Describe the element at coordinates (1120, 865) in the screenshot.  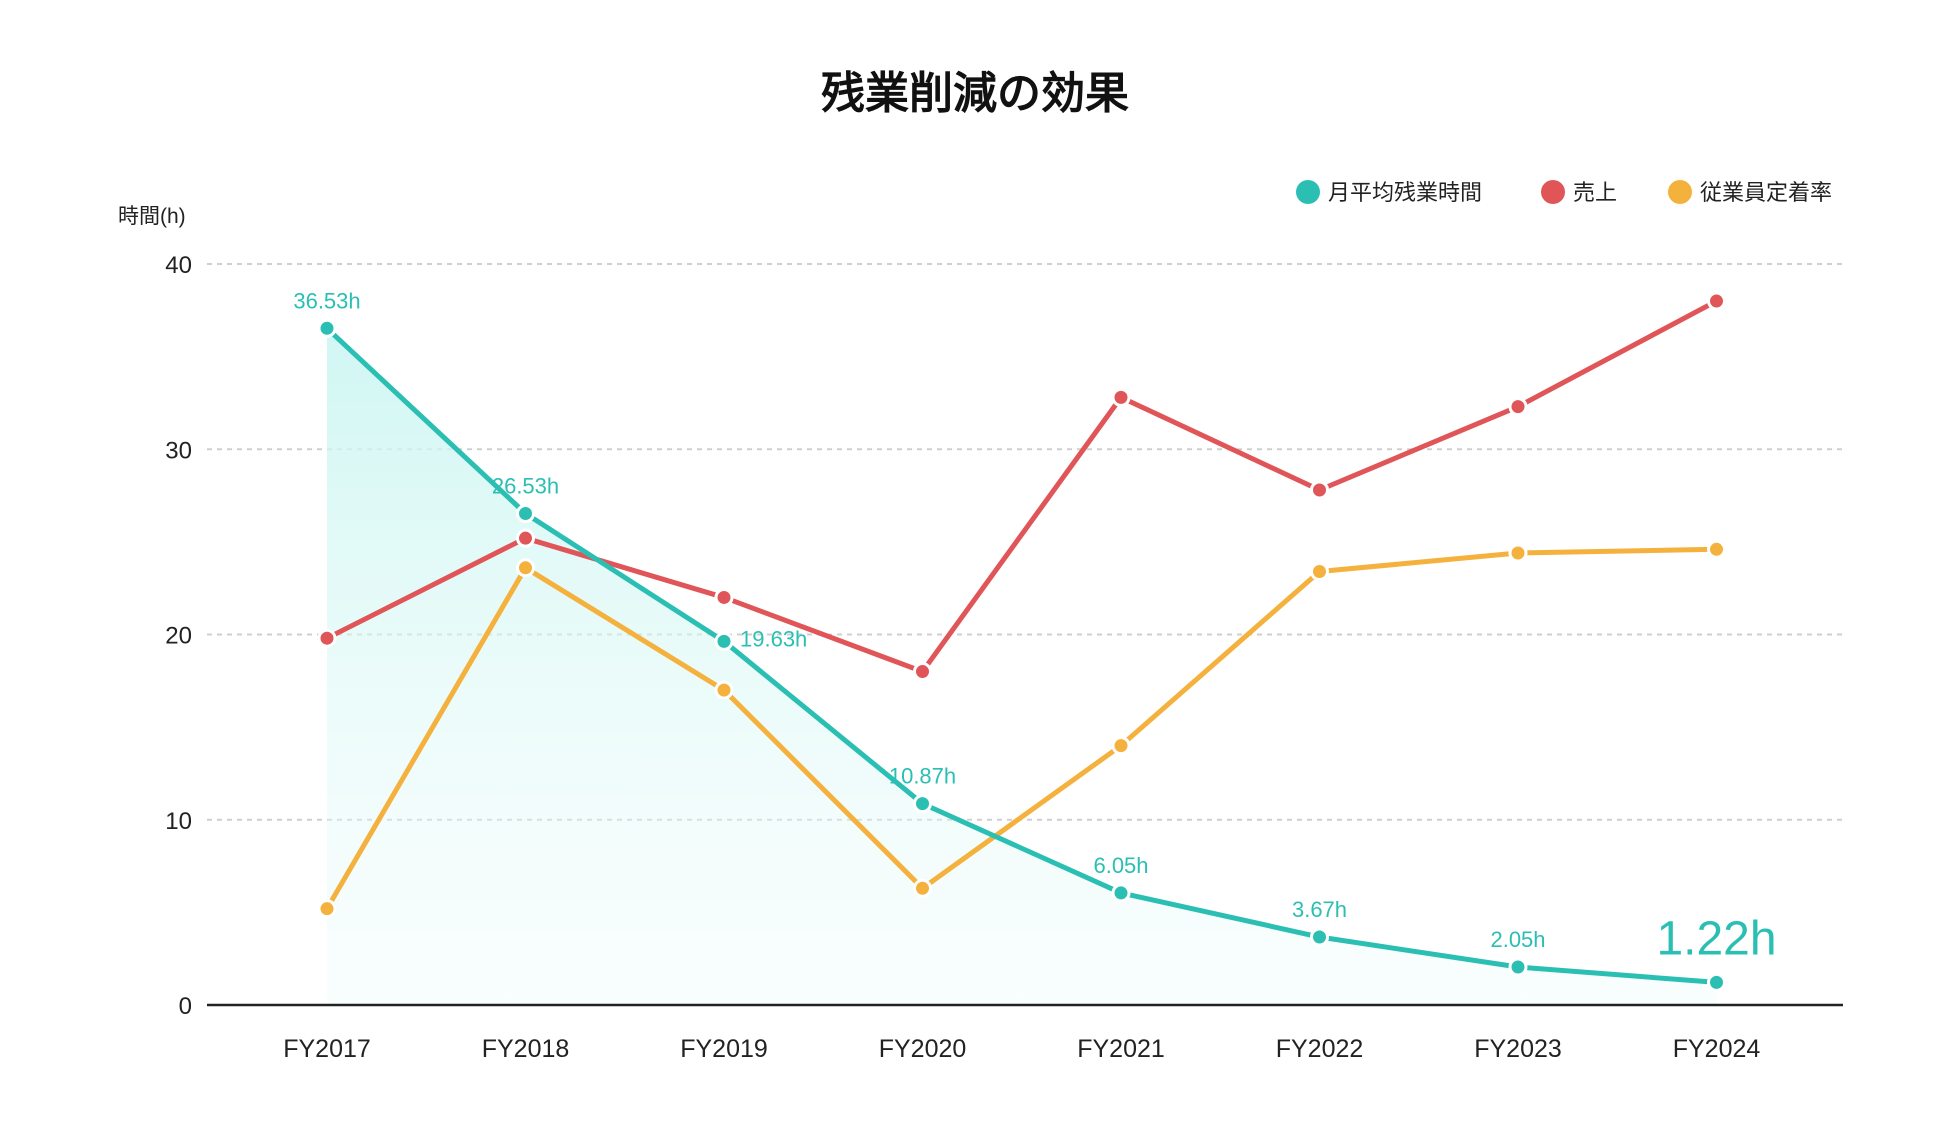
I see `data-label-overtime: 6.05h` at that location.